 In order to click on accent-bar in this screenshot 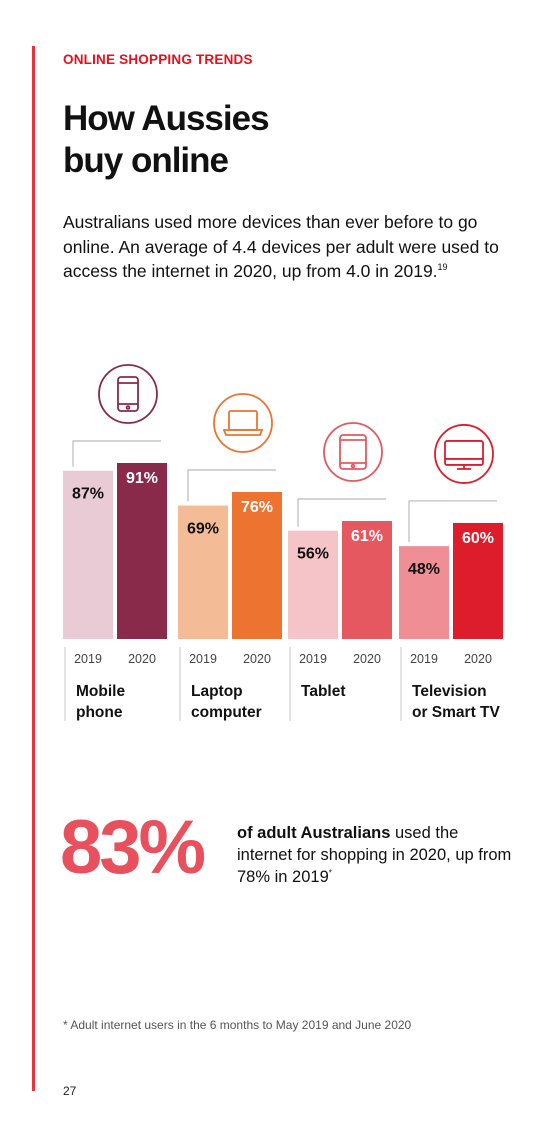, I will do `click(33, 568)`.